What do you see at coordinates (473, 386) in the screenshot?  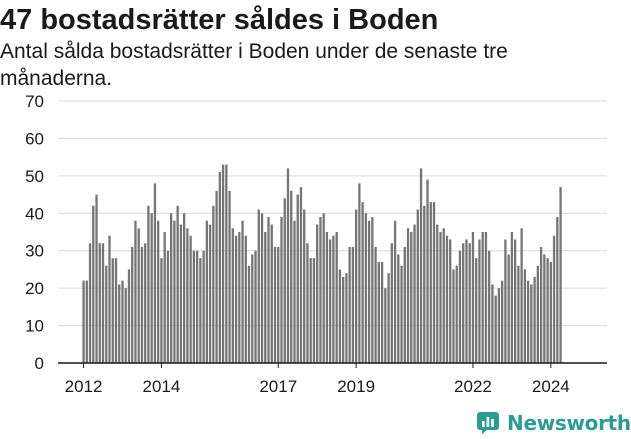 I see `x-tick-label: 2022` at bounding box center [473, 386].